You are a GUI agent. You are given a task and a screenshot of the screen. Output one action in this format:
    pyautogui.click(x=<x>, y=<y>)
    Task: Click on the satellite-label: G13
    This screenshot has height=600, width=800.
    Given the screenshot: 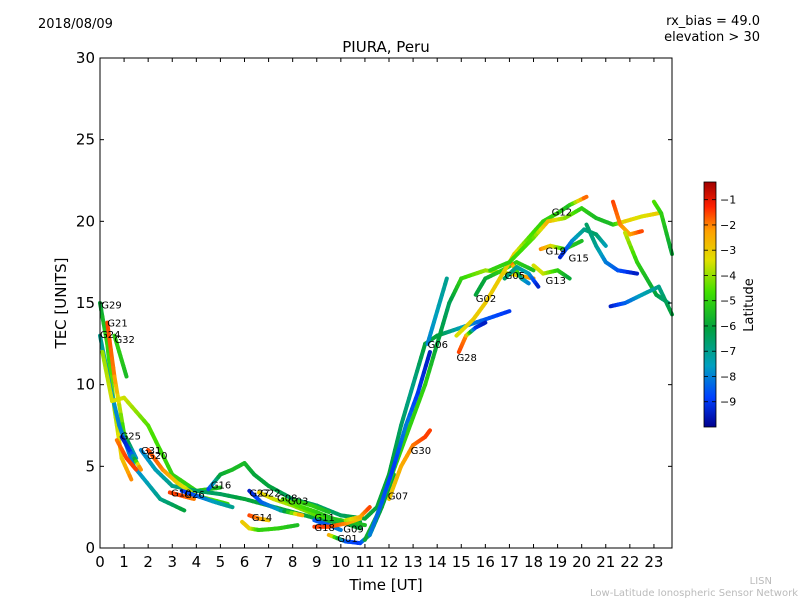 What is the action you would take?
    pyautogui.click(x=556, y=281)
    